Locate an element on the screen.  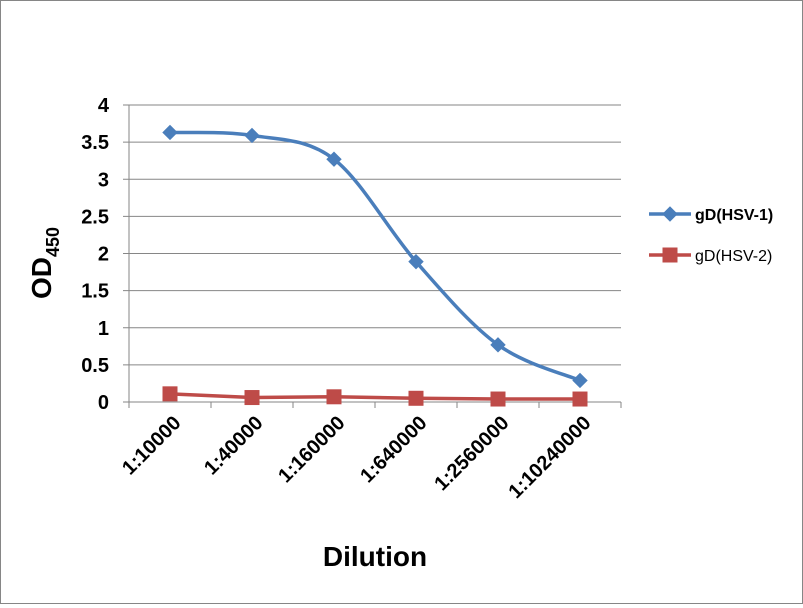
y-tick-label: 1 is located at coordinates (103, 329).